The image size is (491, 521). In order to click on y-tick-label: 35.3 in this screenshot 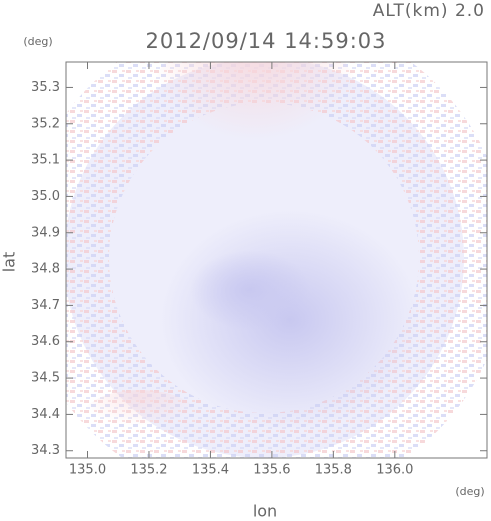, I will do `click(45, 87)`.